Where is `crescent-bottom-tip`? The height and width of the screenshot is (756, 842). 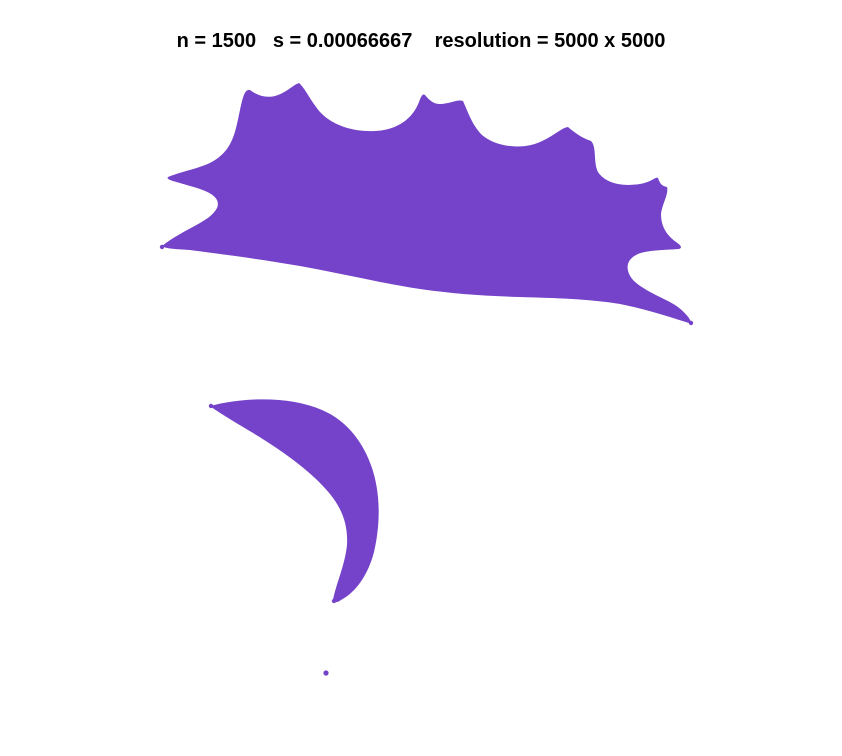 crescent-bottom-tip is located at coordinates (334, 601).